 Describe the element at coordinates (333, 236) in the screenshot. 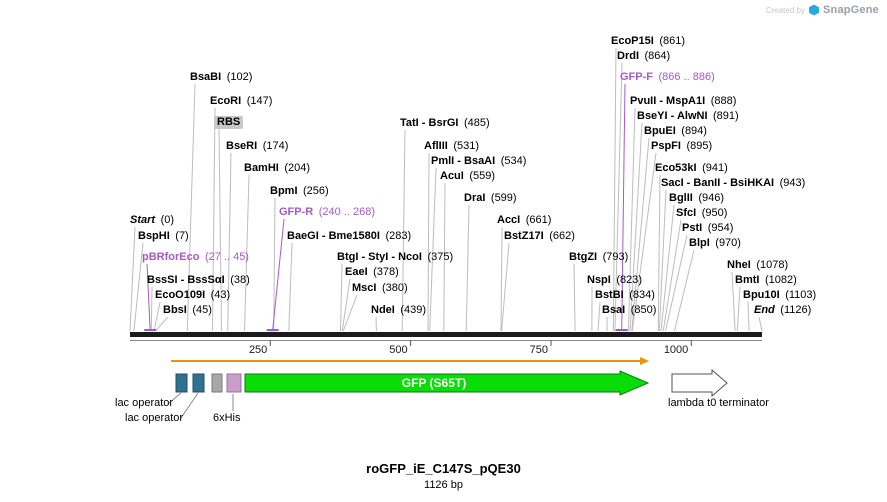

I see `site-name: BaeGI - Bme1580I` at that location.